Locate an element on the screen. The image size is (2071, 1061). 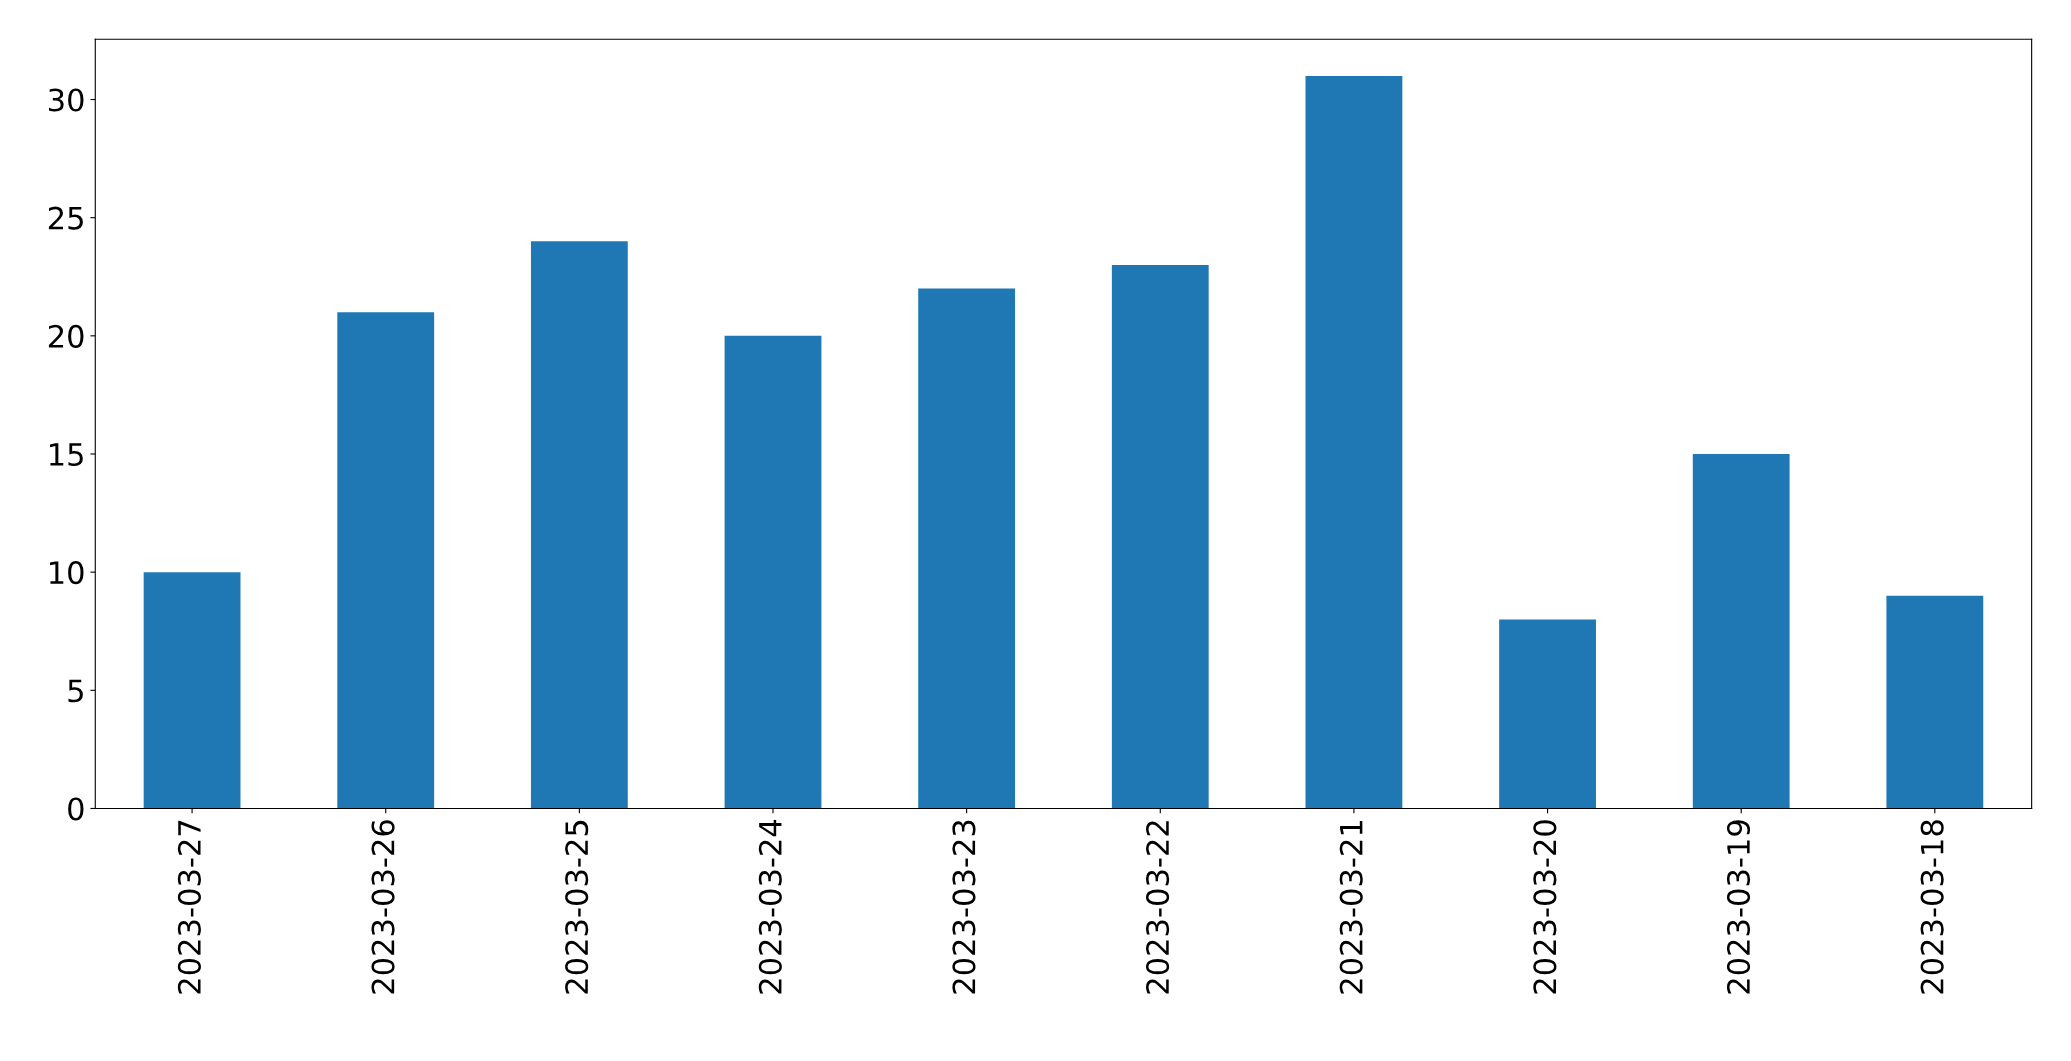
y-tick-label: 0 is located at coordinates (76, 809).